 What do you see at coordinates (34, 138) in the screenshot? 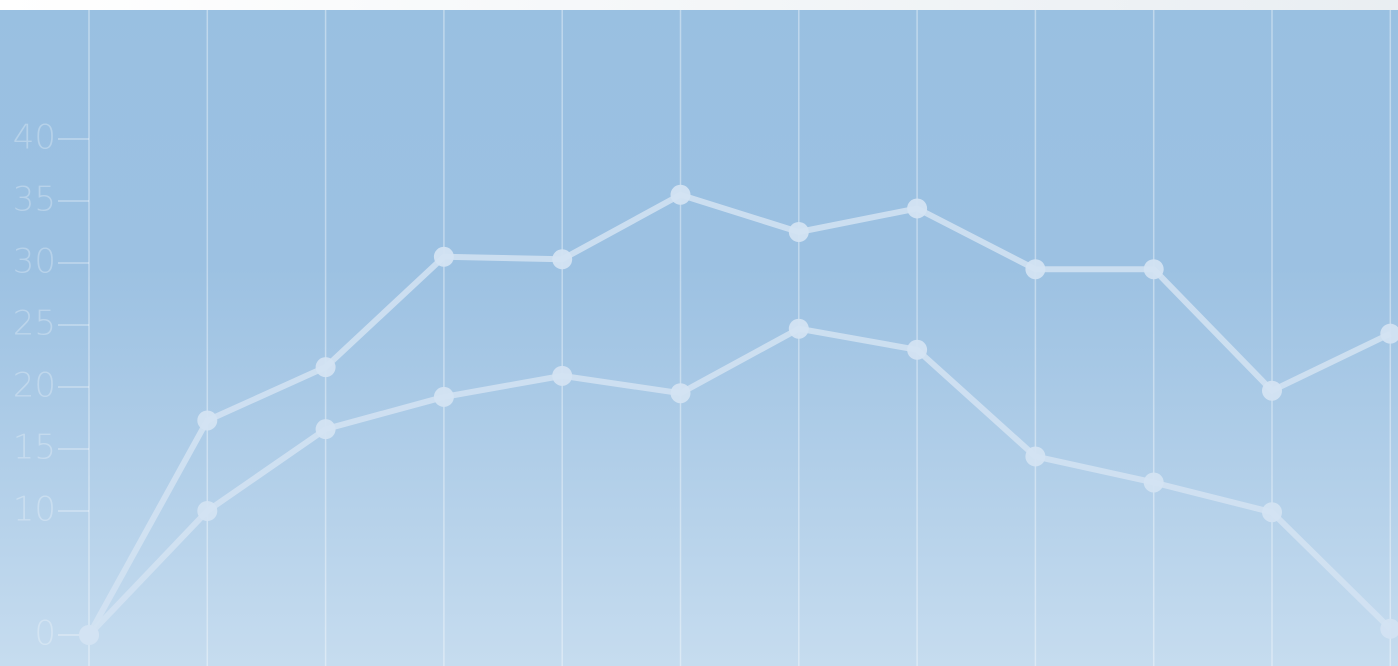
I see `y-tick-label: 40` at bounding box center [34, 138].